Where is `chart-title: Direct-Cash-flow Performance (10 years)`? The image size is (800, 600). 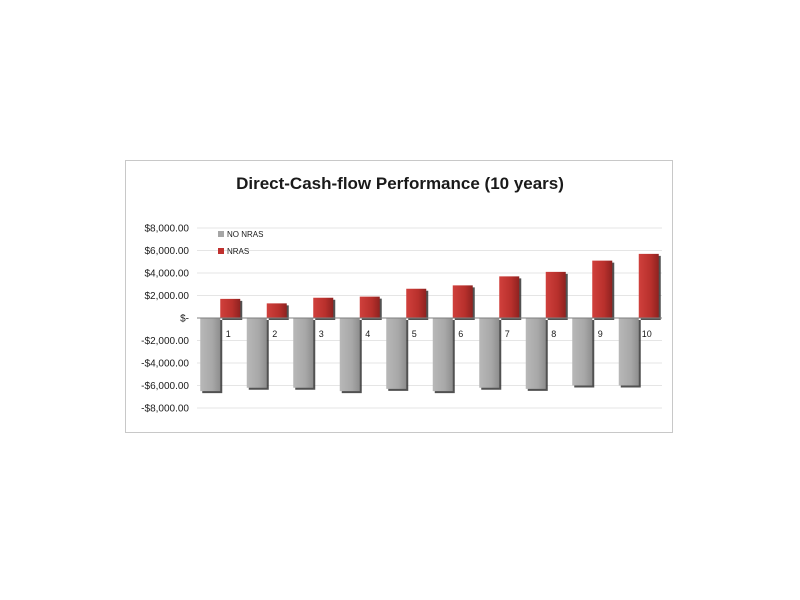
chart-title: Direct-Cash-flow Performance (10 years) is located at coordinates (400, 183).